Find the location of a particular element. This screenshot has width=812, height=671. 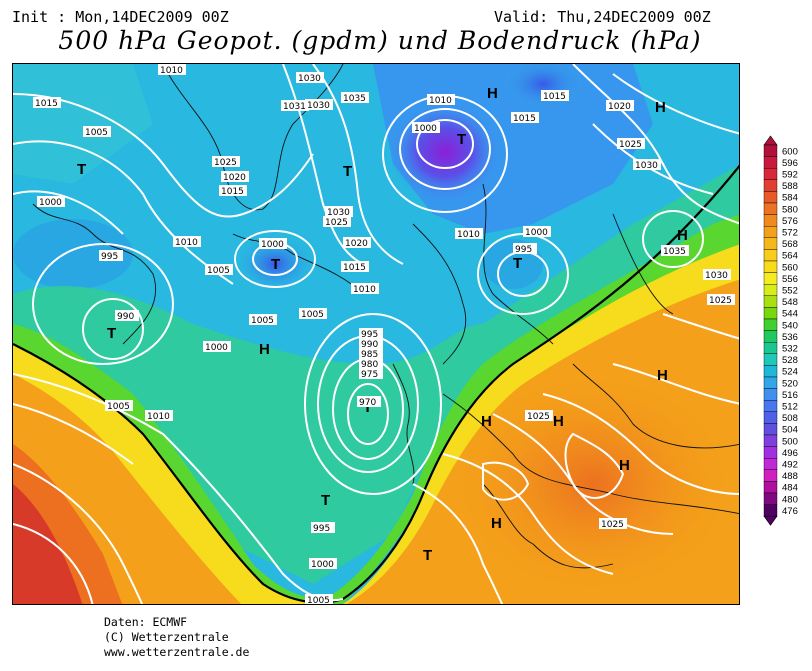

svg-text: 1031 is located at coordinates (294, 107).